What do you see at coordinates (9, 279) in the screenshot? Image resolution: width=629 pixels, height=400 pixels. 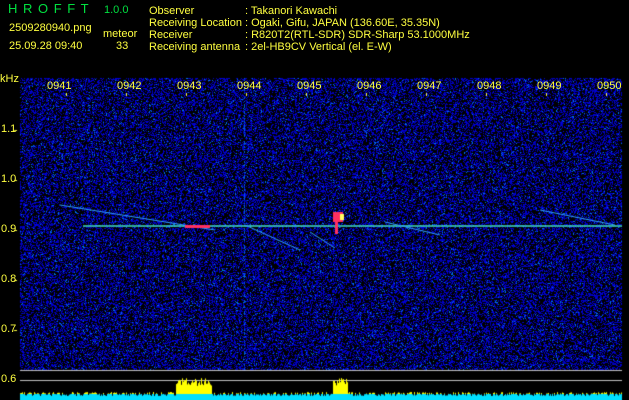 I see `freq-tick-label: 0.8` at bounding box center [9, 279].